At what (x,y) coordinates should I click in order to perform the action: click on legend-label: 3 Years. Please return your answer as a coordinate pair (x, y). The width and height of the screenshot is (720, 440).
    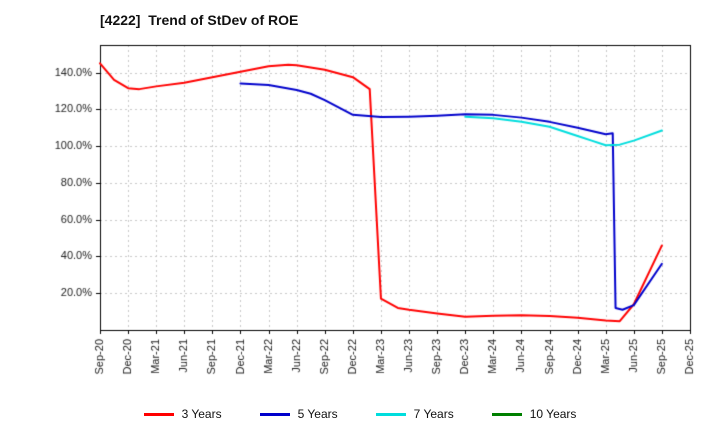
    Looking at the image, I should click on (201, 414).